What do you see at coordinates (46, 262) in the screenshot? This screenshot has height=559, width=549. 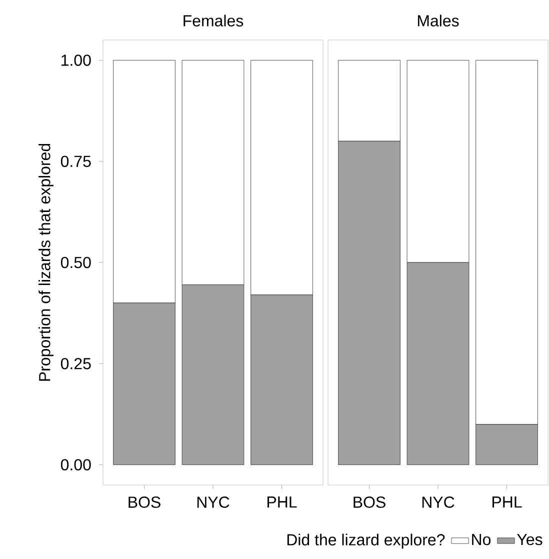 I see `y-axis-title: Proportion of lizards that explored` at bounding box center [46, 262].